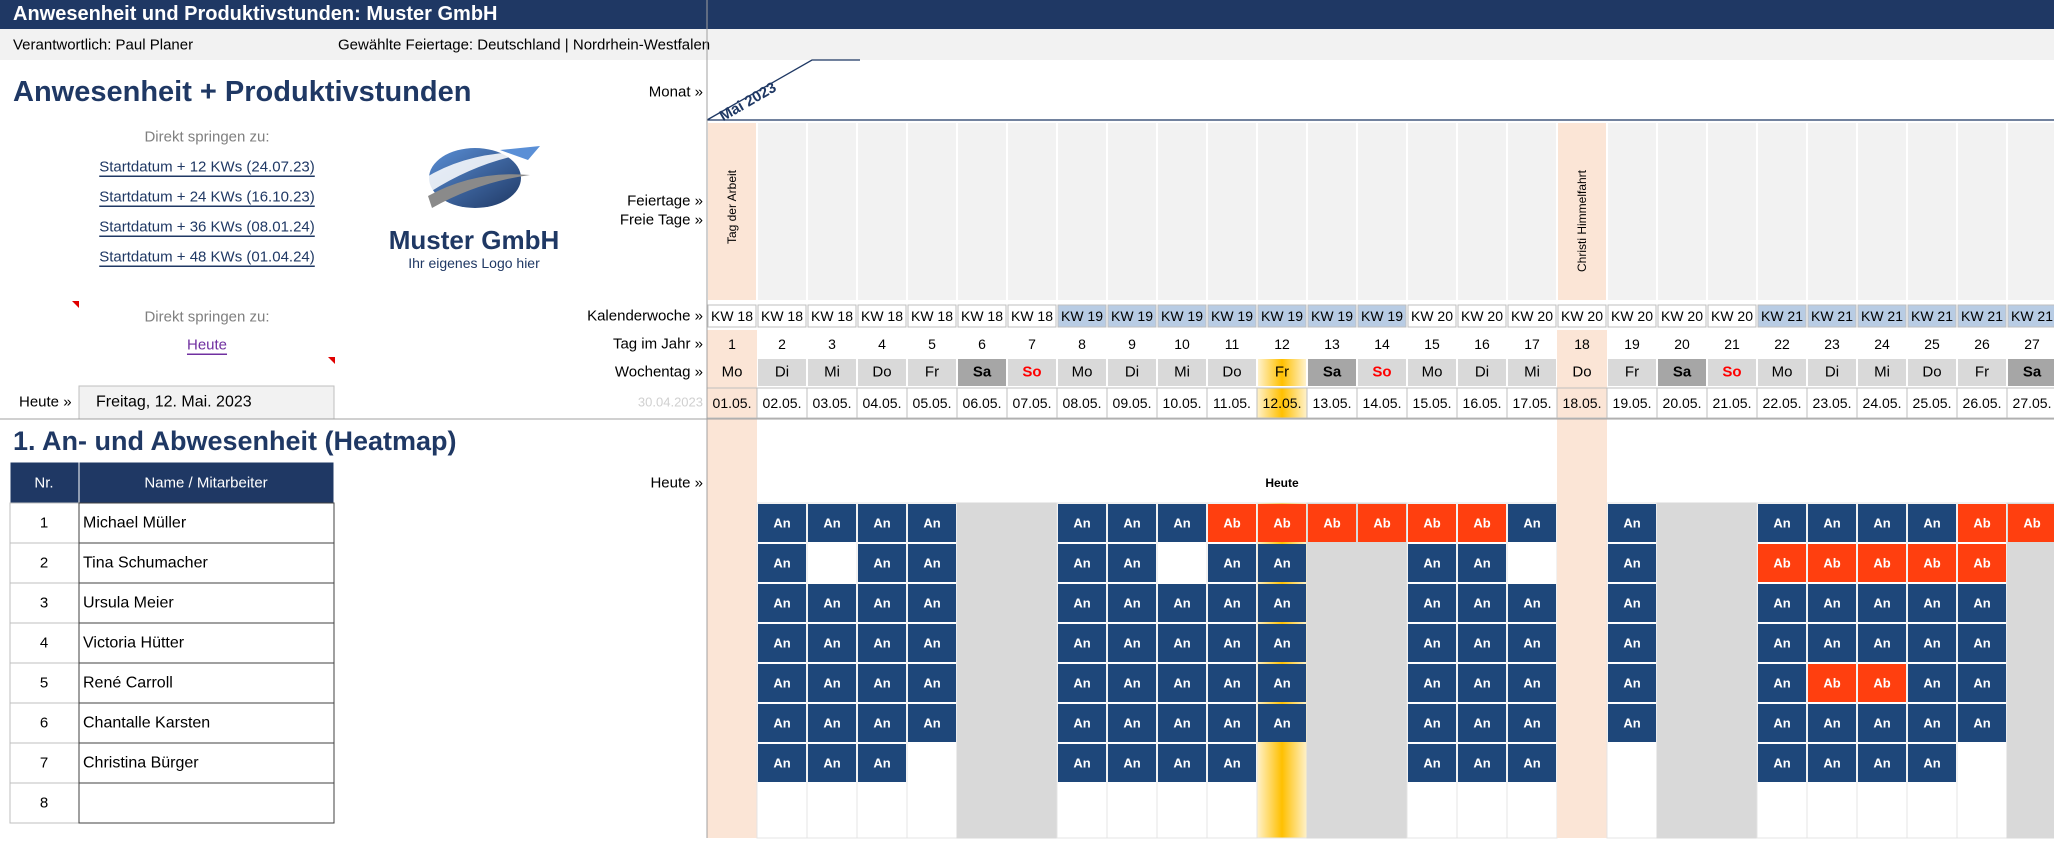 Image resolution: width=2054 pixels, height=854 pixels. I want to click on row-number: 5, so click(44, 683).